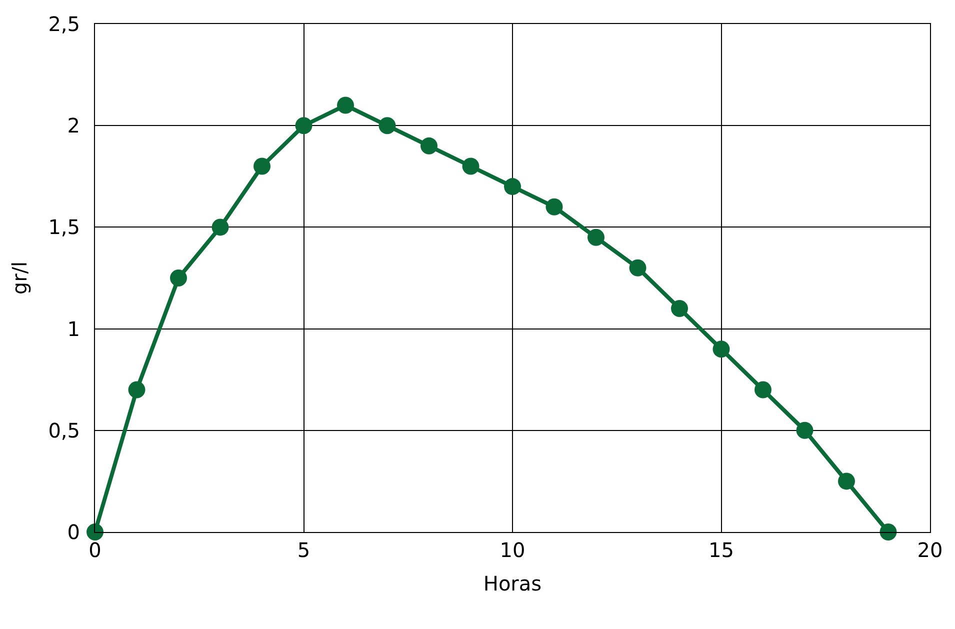  What do you see at coordinates (95, 550) in the screenshot?
I see `x-tick-label: 0` at bounding box center [95, 550].